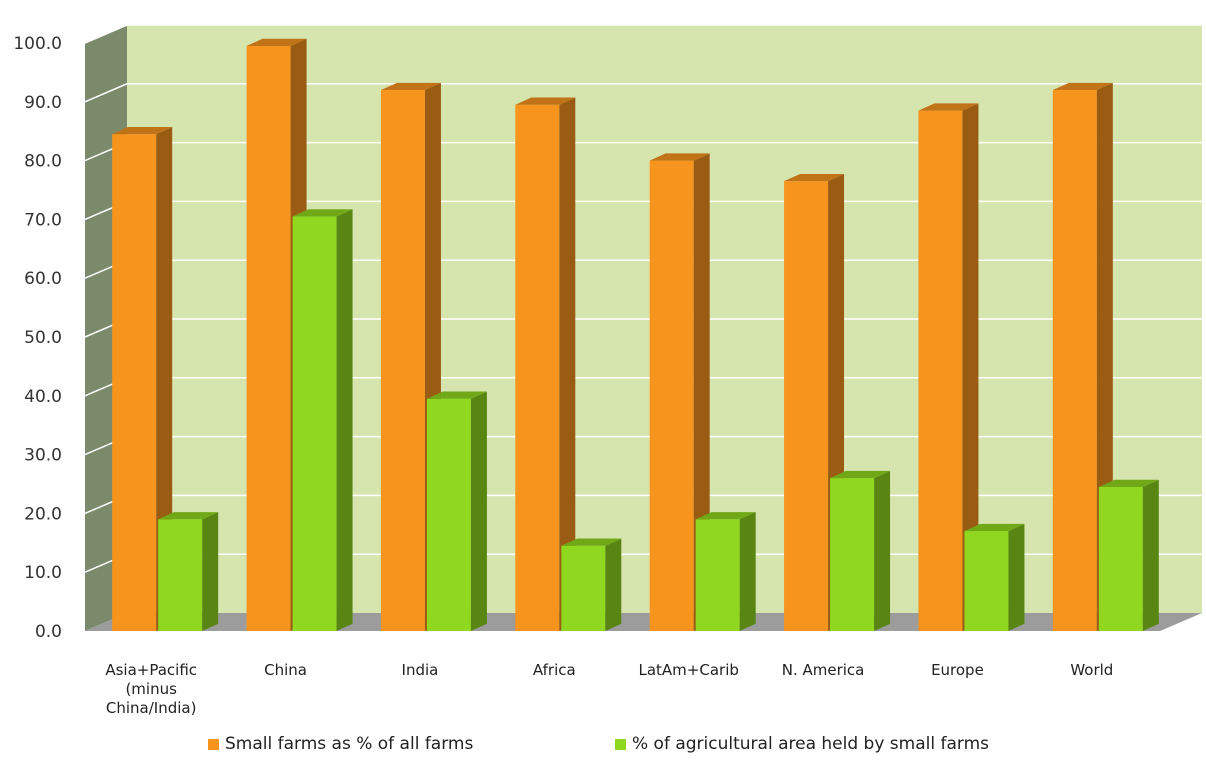 The height and width of the screenshot is (760, 1206). Describe the element at coordinates (213, 744) in the screenshot. I see `legend-swatch-small-farms` at that location.